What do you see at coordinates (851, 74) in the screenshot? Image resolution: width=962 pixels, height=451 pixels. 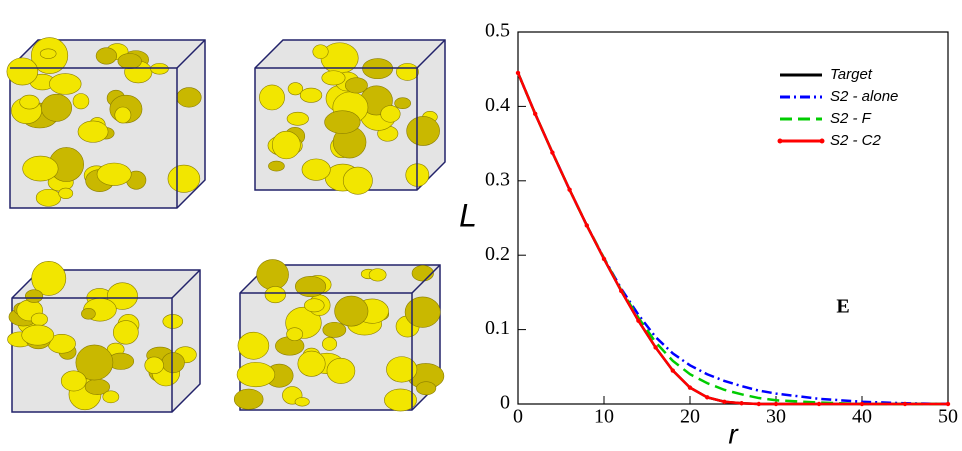 I see `legend-label: Target` at bounding box center [851, 74].